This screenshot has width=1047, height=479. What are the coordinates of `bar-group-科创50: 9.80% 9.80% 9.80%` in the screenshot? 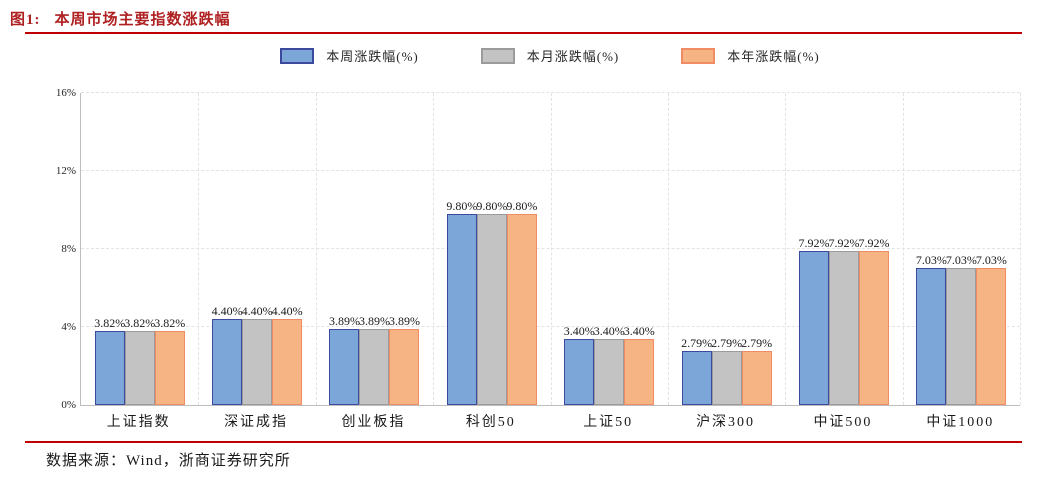 It's located at (491, 249).